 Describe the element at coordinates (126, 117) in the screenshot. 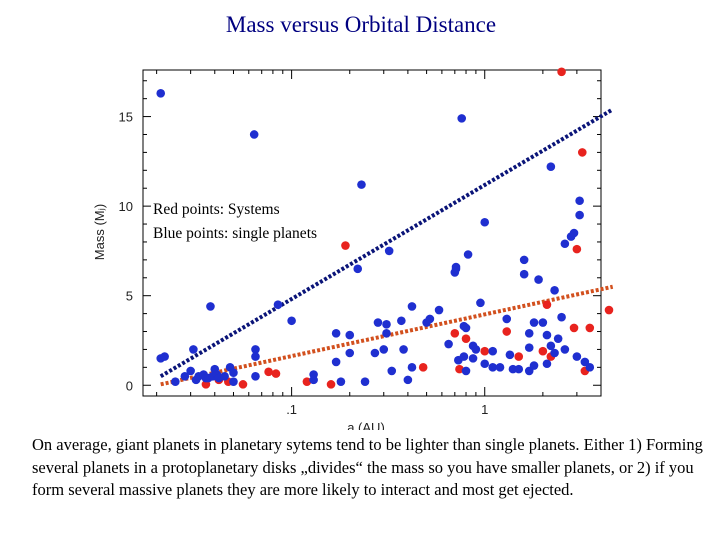

I see `y-tick-label: 15` at that location.